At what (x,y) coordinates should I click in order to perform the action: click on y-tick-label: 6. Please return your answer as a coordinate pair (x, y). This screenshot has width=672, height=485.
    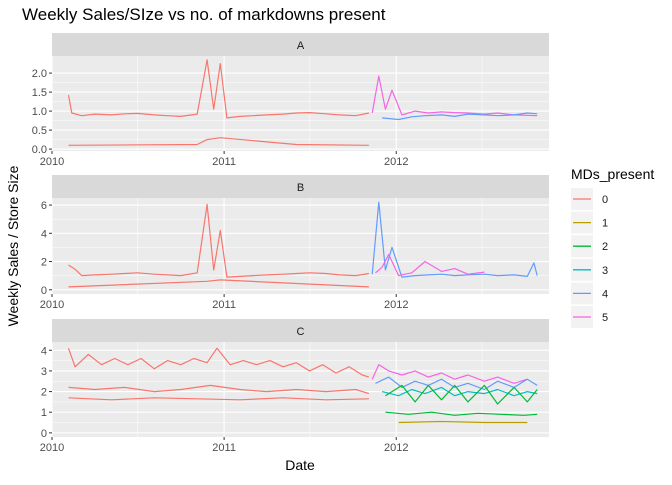
    Looking at the image, I should click on (44, 206).